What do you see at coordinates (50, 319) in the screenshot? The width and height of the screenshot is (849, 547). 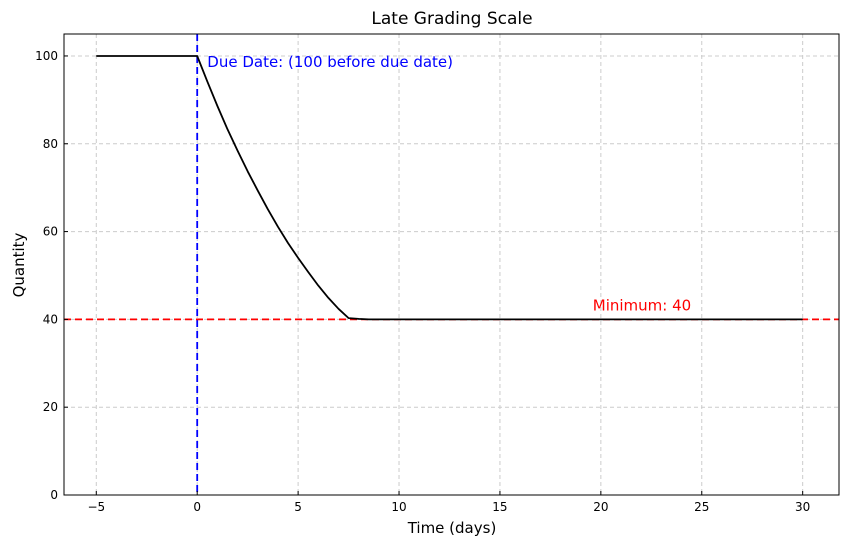 I see `y-tick-label: 40` at bounding box center [50, 319].